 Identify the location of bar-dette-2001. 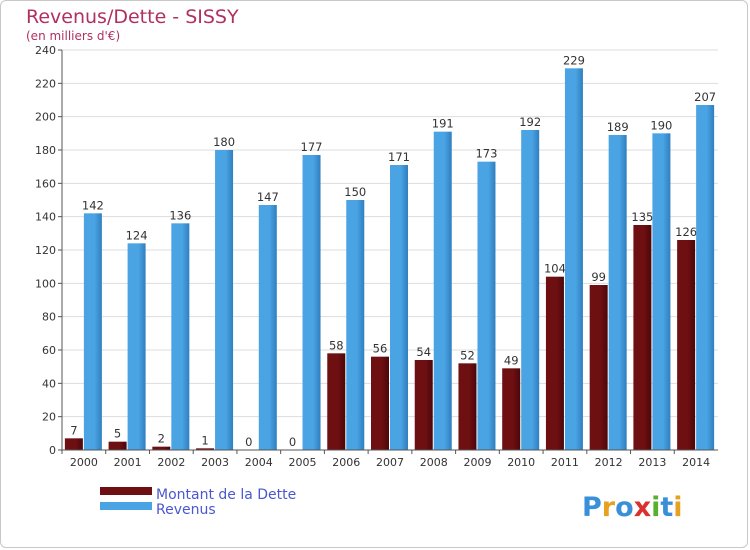
(117, 445).